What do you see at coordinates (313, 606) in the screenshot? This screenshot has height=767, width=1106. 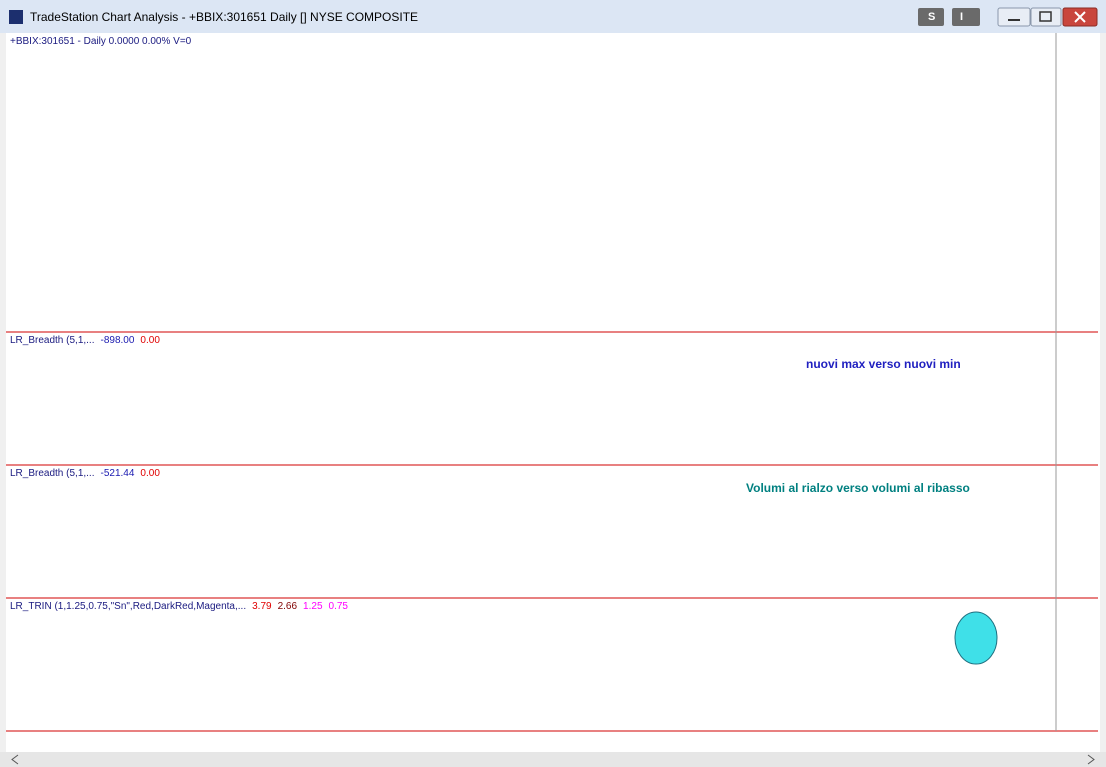 I see `header-value: 1.25` at bounding box center [313, 606].